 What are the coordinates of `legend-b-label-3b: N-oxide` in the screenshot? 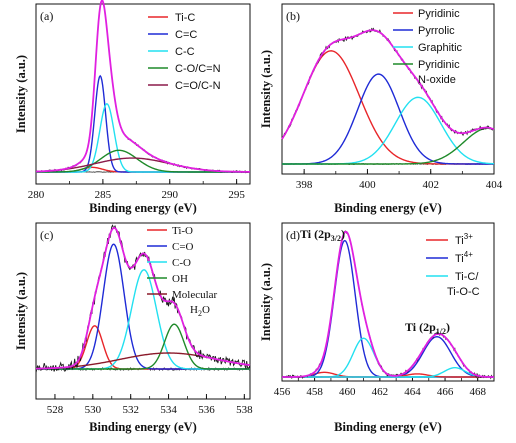 It's located at (437, 80).